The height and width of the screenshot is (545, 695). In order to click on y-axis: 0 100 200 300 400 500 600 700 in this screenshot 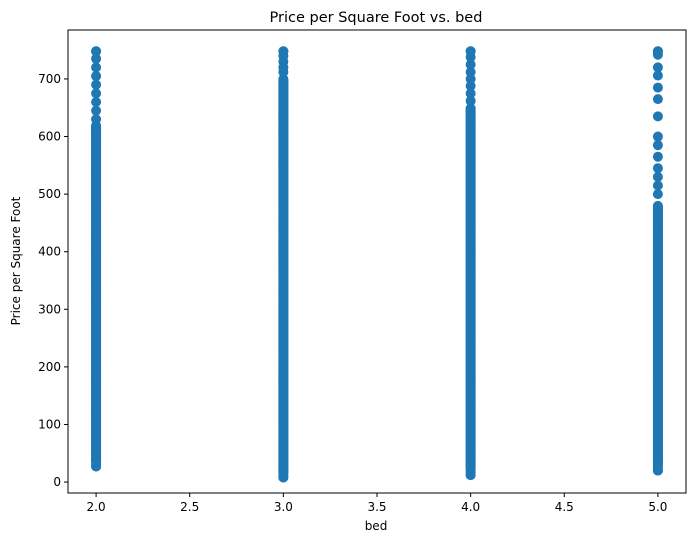, I will do `click(53, 280)`.